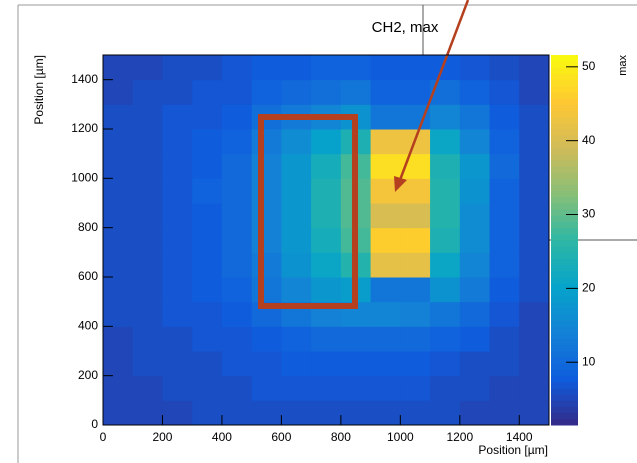 The height and width of the screenshot is (463, 637). I want to click on x-tick-label: 400, so click(222, 437).